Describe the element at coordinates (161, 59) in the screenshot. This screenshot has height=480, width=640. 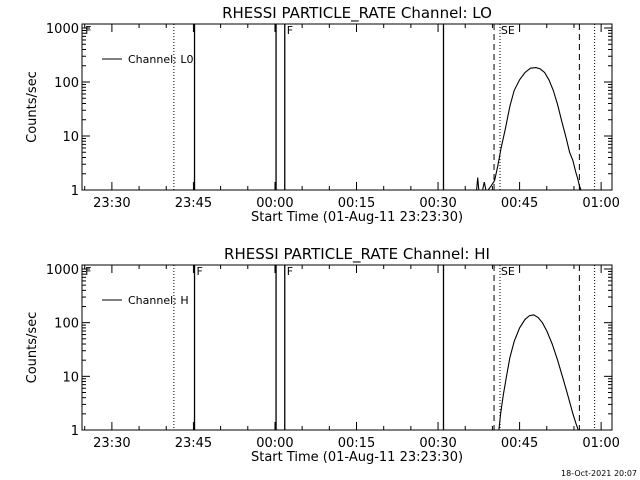
I see `legend-label: Channel: L0` at that location.